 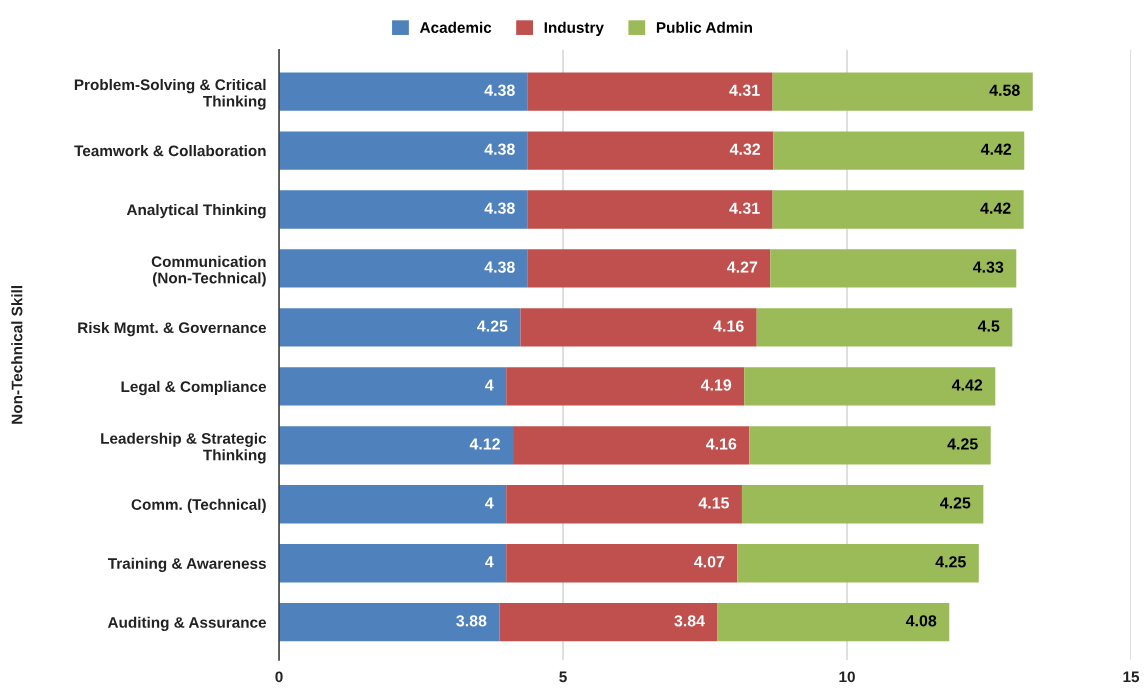 What do you see at coordinates (455, 27) in the screenshot?
I see `legend-label: Academic` at bounding box center [455, 27].